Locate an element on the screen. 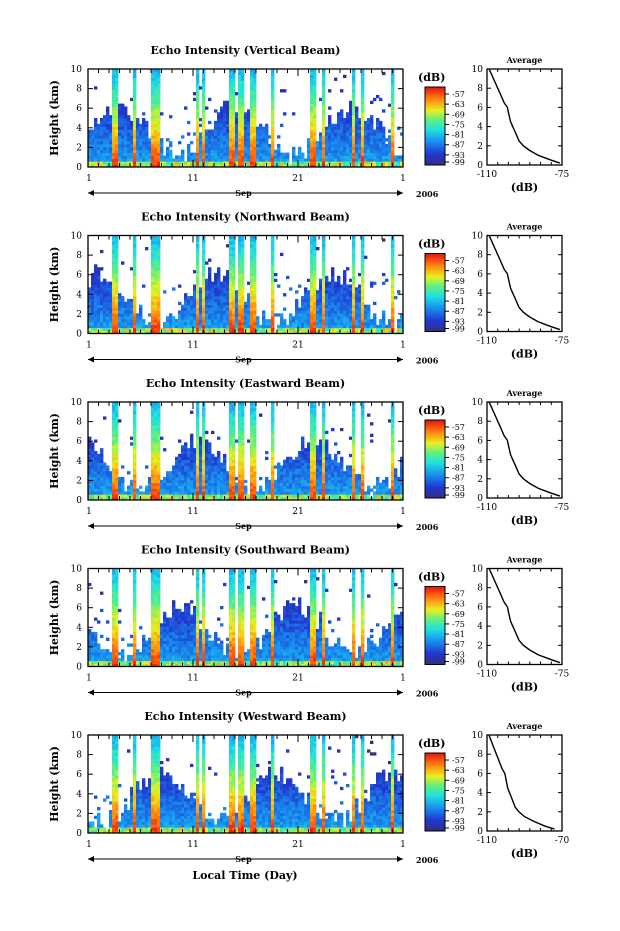  colorbar-tick-label: -93 is located at coordinates (458, 155).